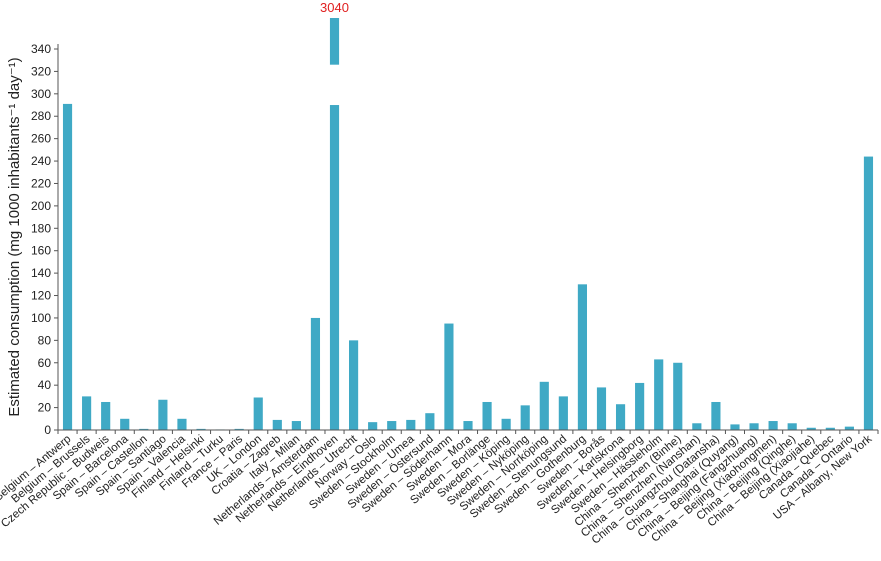  I want to click on data-labels: 3040, so click(334, 7).